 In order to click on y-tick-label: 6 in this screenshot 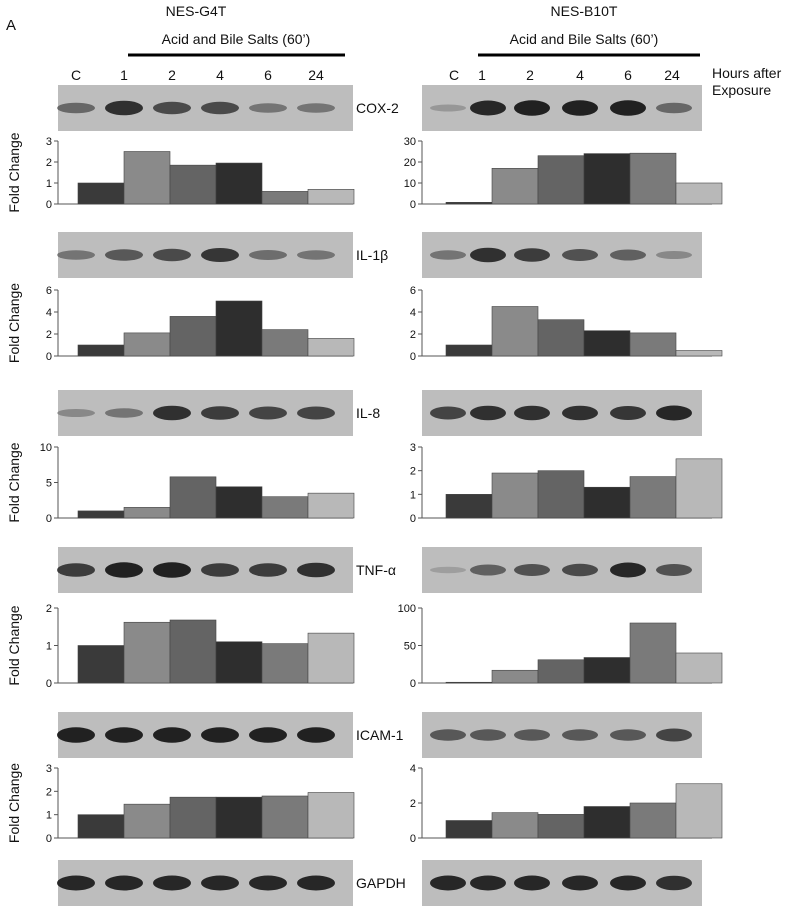, I will do `click(49, 291)`.